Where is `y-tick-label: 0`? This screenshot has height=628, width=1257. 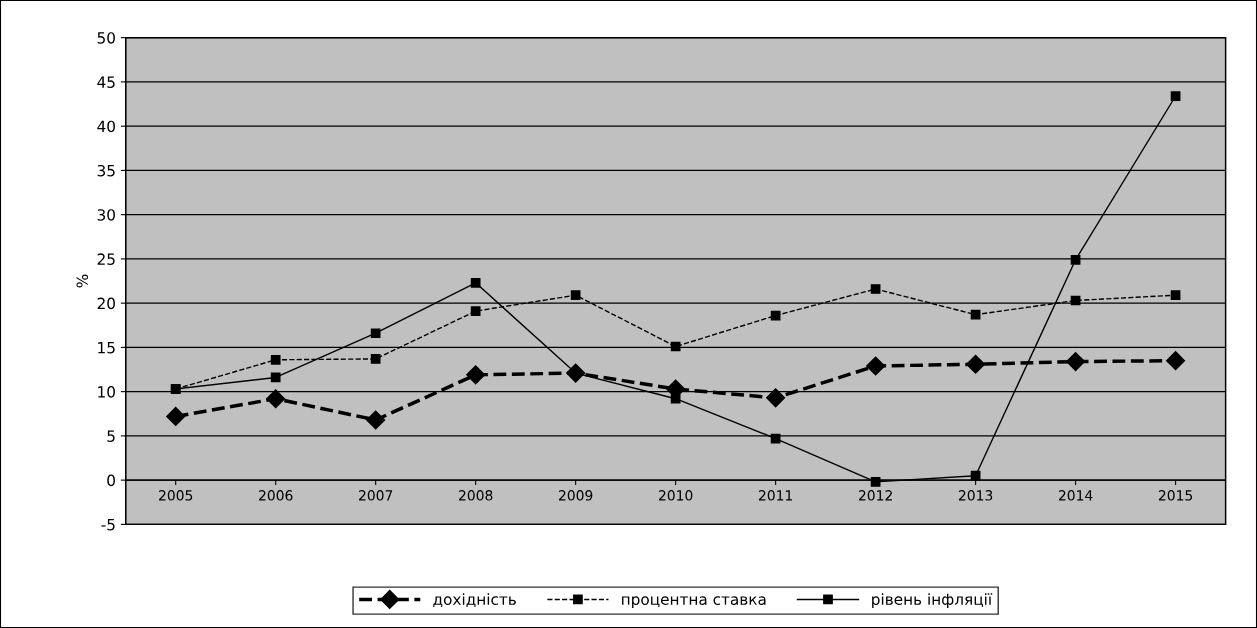 y-tick-label: 0 is located at coordinates (111, 480).